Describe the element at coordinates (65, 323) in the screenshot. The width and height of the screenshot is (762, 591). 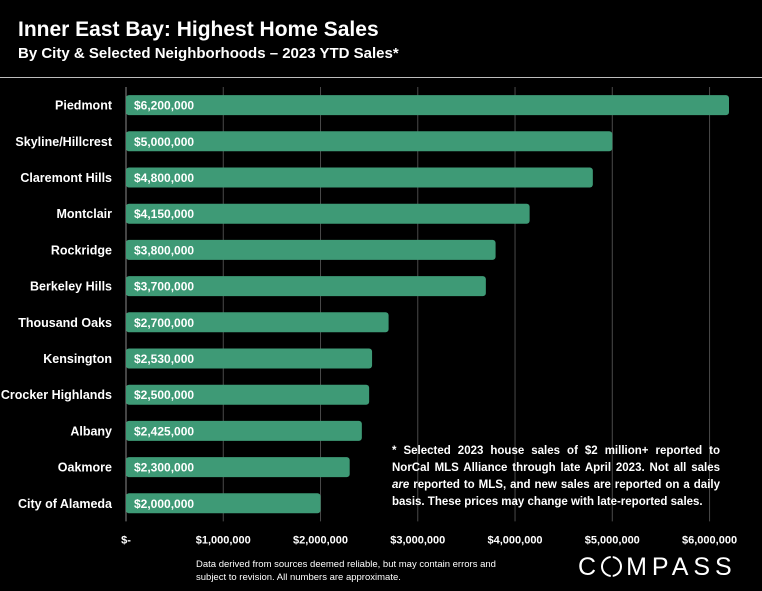
I see `category-label: Thousand Oaks` at that location.